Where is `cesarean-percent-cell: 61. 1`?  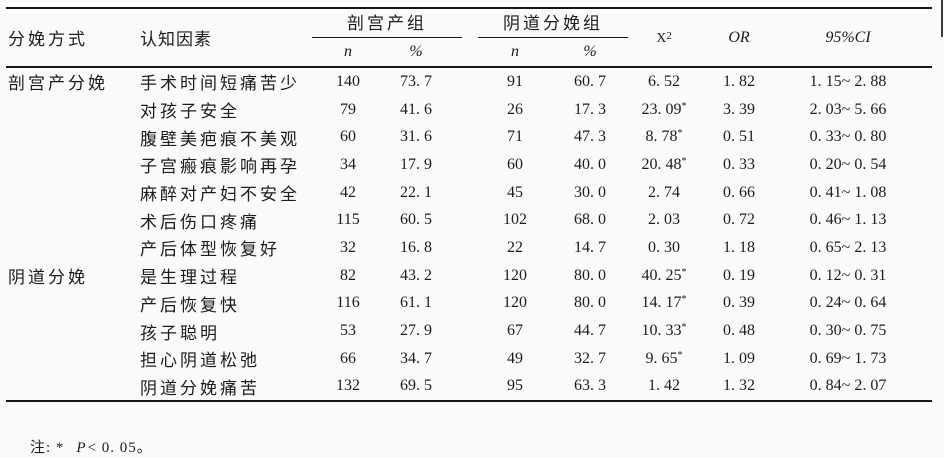
cesarean-percent-cell: 61. 1 is located at coordinates (416, 303).